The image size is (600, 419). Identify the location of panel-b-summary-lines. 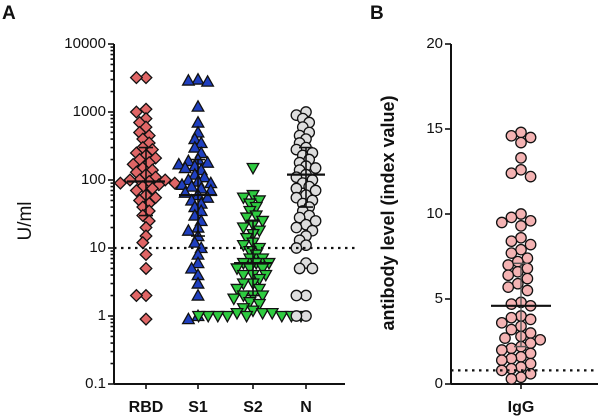
(524, 317).